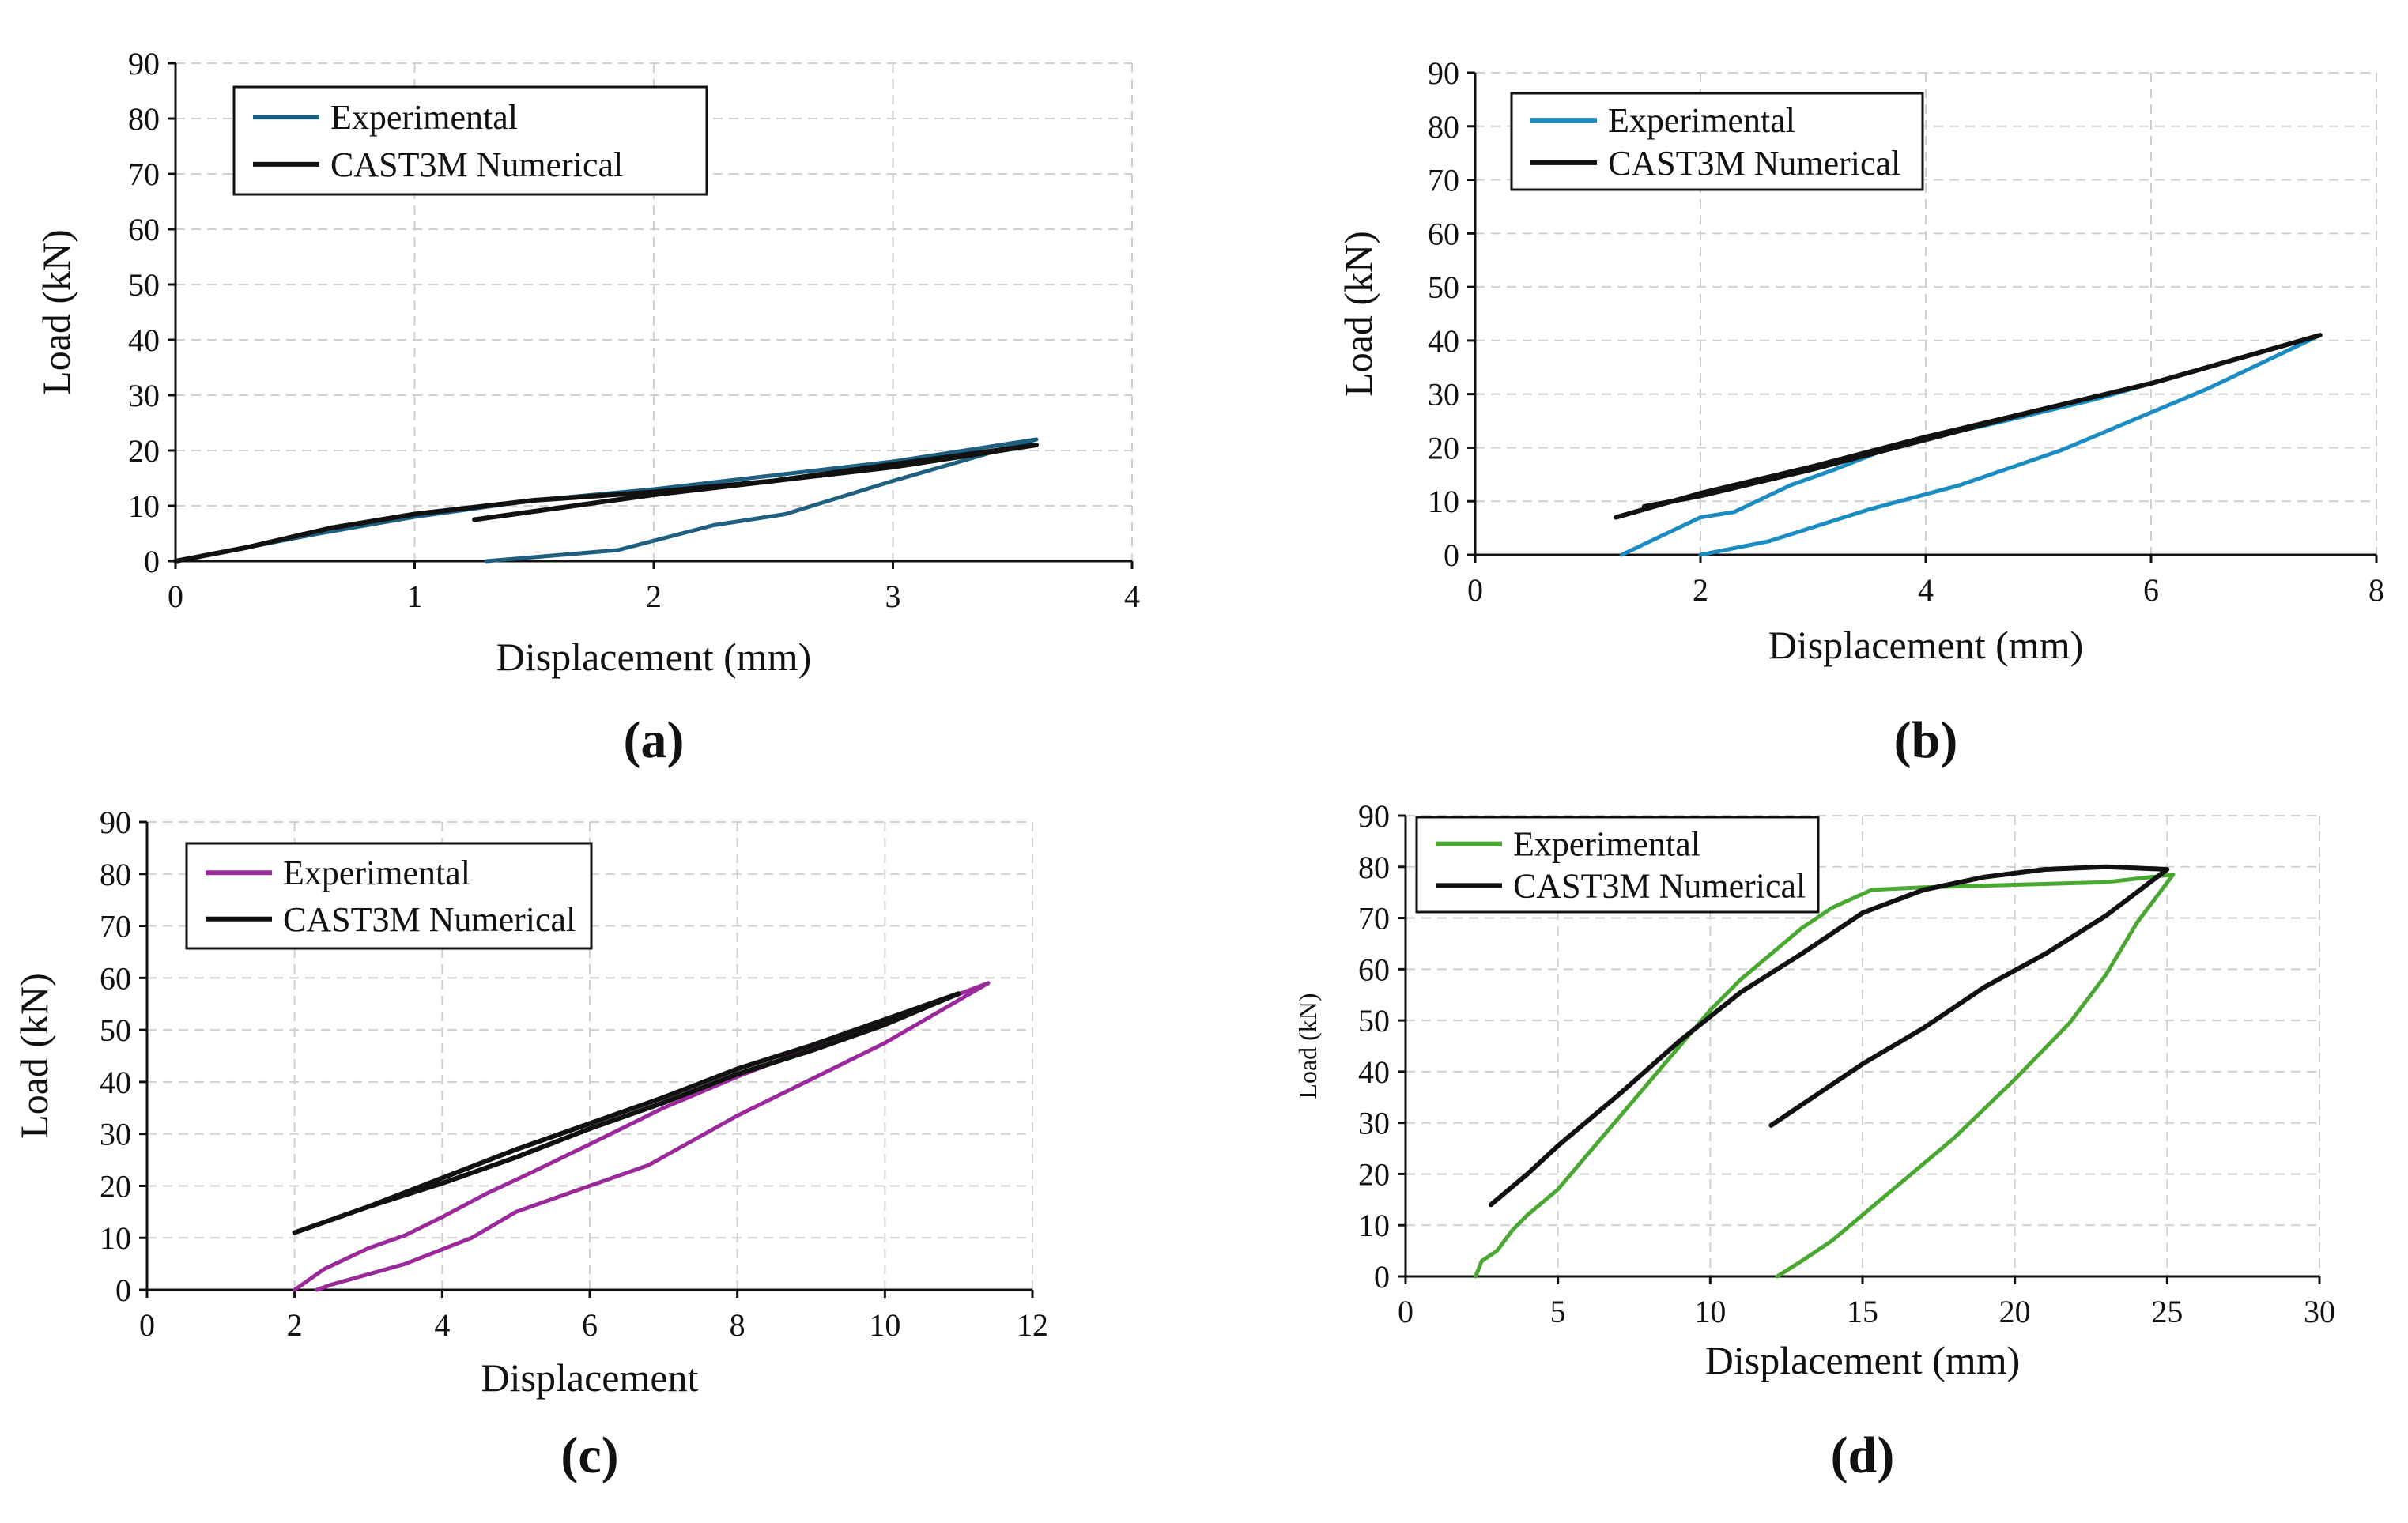  Describe the element at coordinates (893, 596) in the screenshot. I see `x-tick-label: 3` at that location.